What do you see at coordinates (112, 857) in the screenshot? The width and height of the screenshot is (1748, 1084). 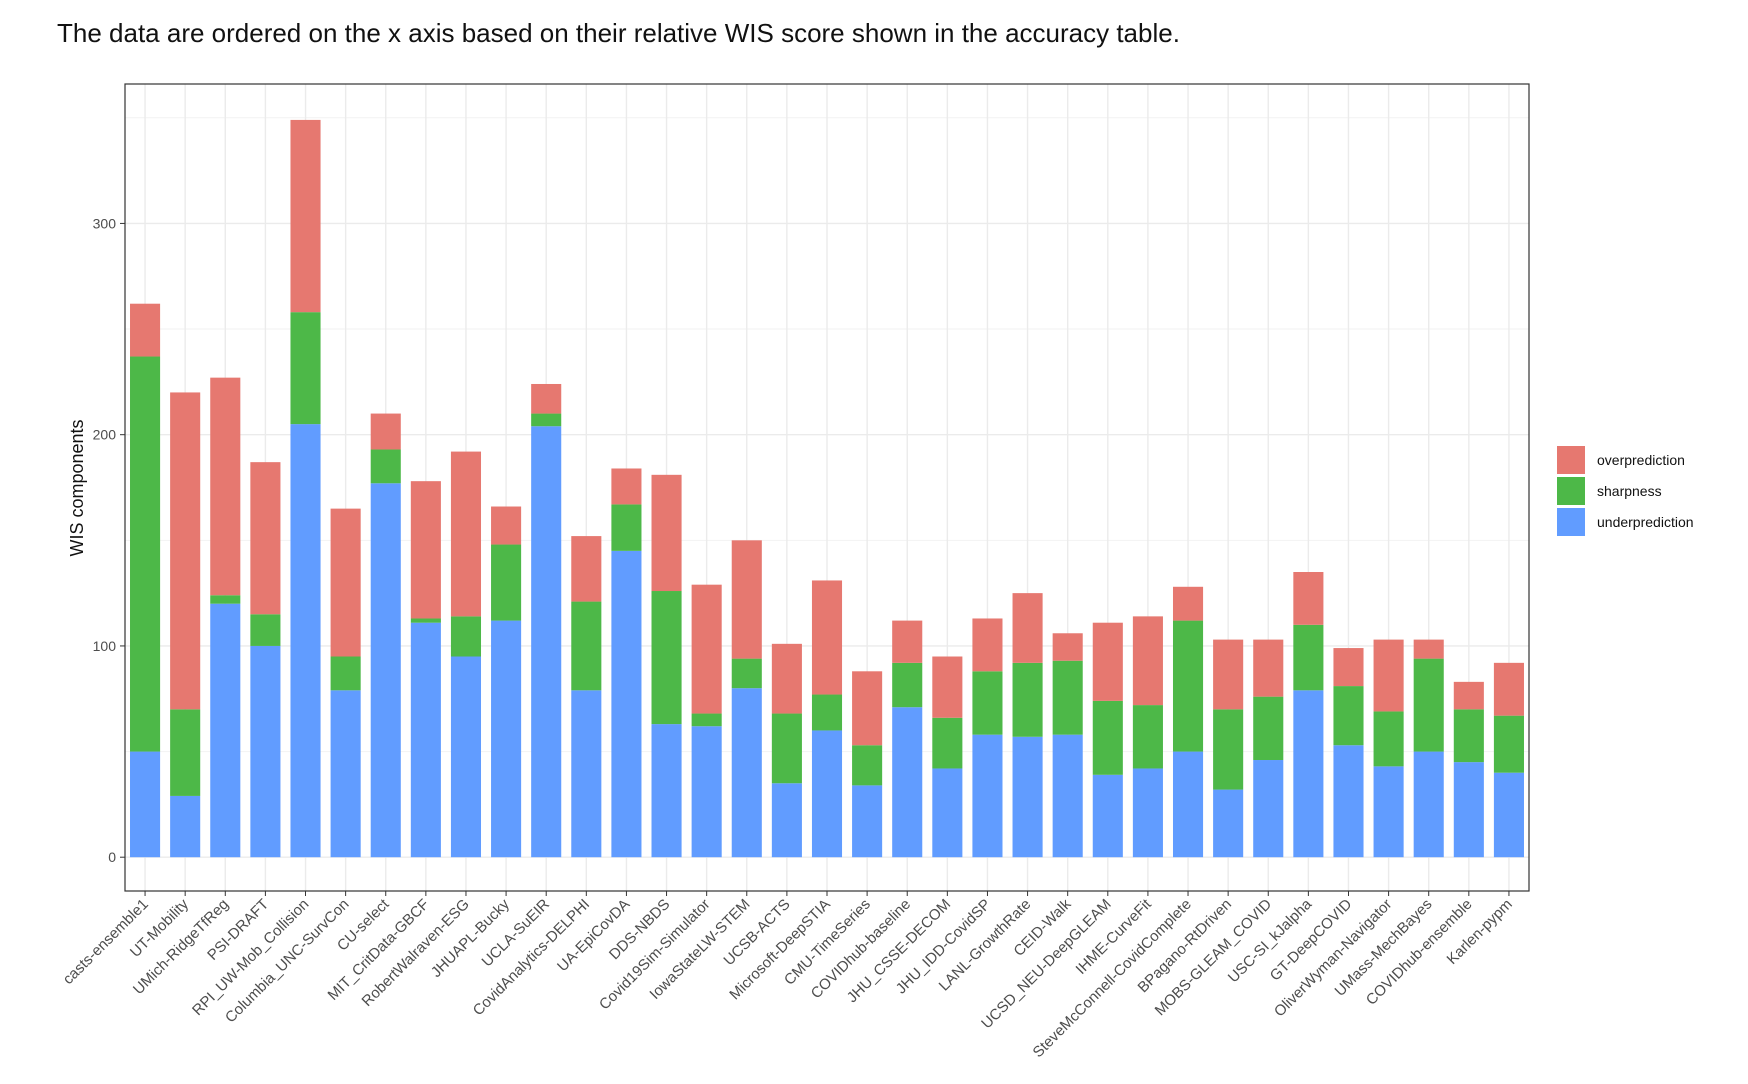 I see `y-tick-label: 0` at bounding box center [112, 857].